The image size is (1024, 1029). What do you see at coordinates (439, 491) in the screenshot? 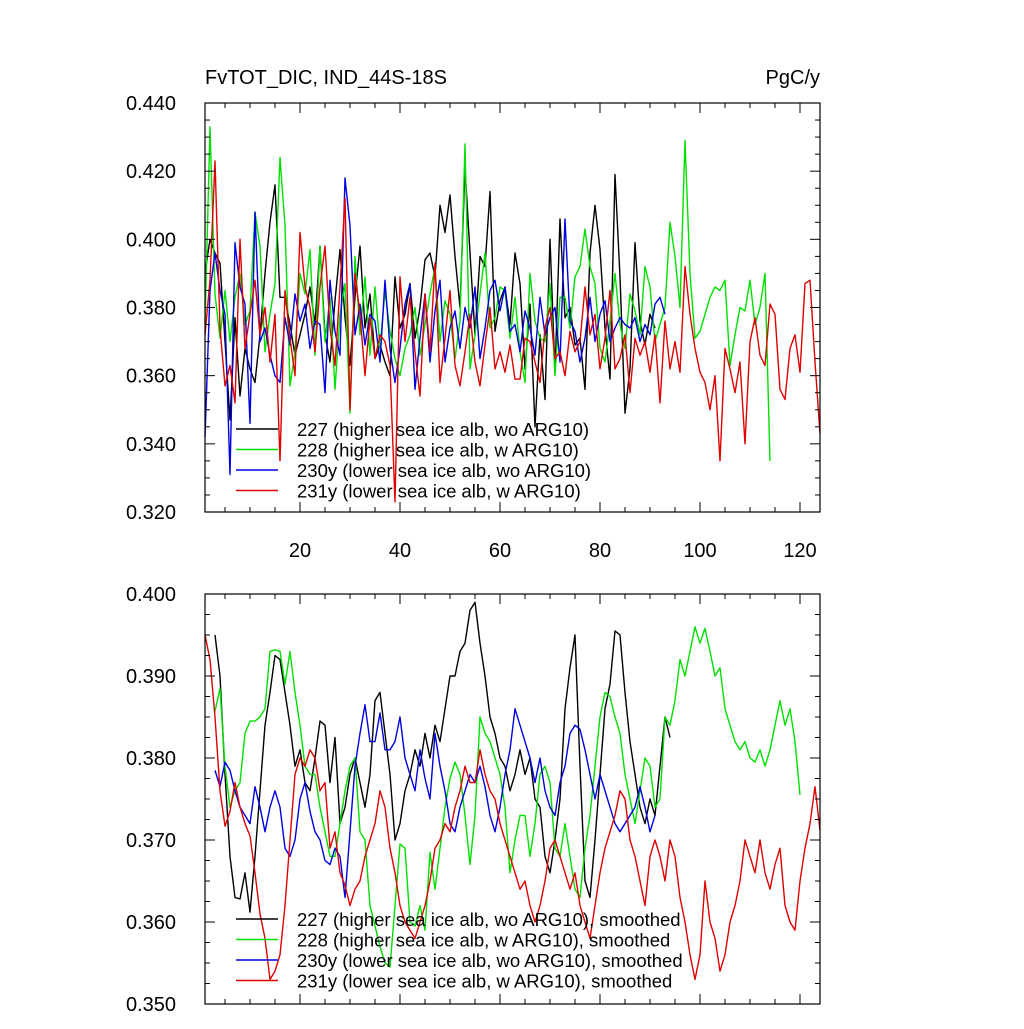
I see `legend-label: 231y (lower sea ice alb, w ARG10)` at bounding box center [439, 491].